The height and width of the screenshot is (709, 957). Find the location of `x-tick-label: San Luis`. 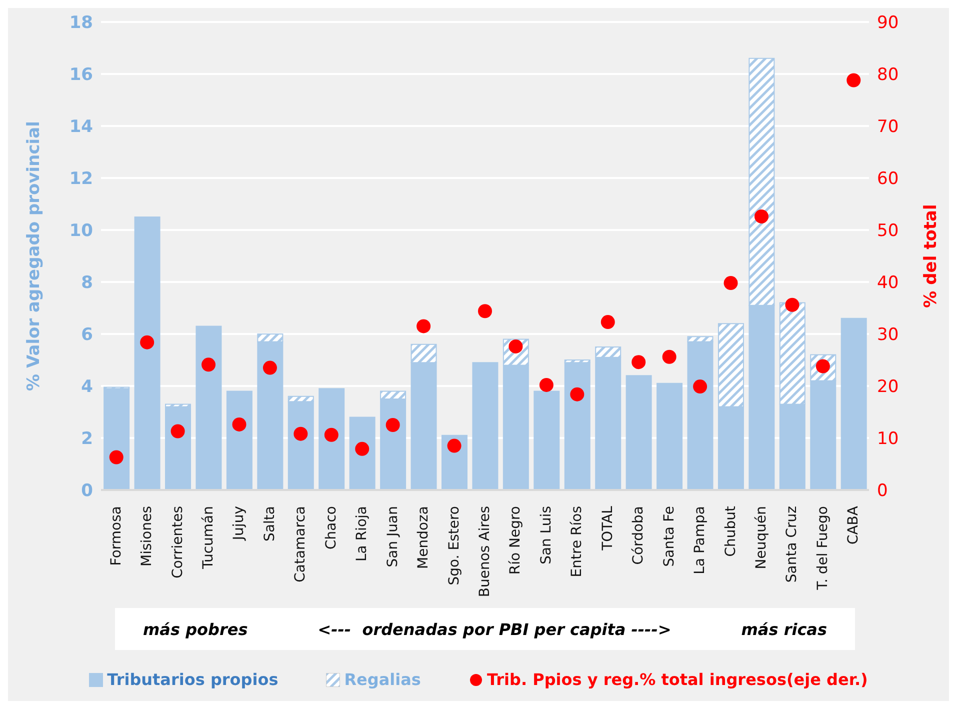

x-tick-label: San Luis is located at coordinates (546, 535).